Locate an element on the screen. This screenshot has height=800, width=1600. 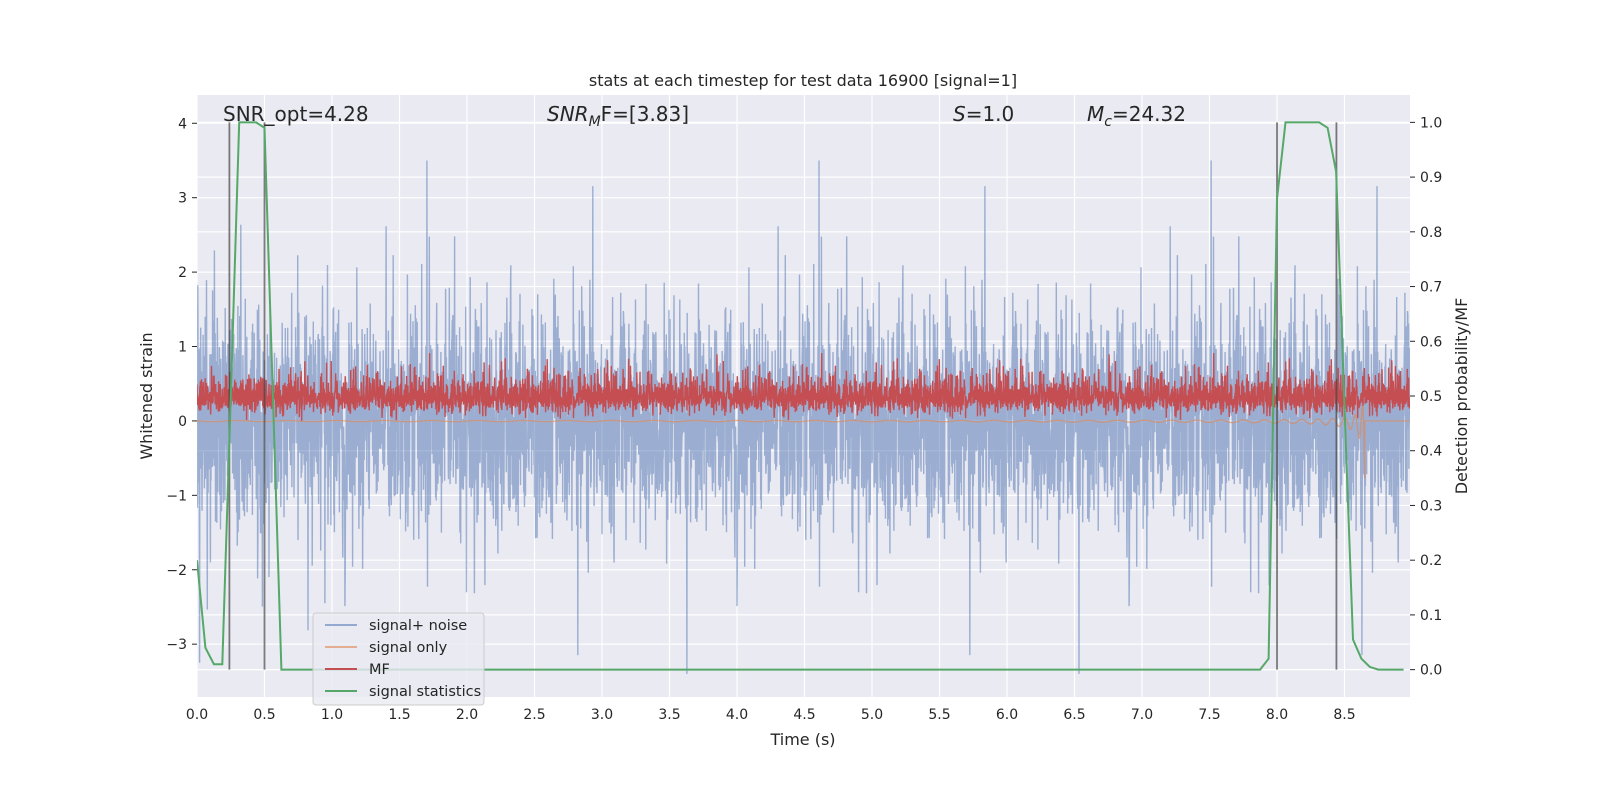
y-right-tick-label: 0.3 is located at coordinates (1431, 506).